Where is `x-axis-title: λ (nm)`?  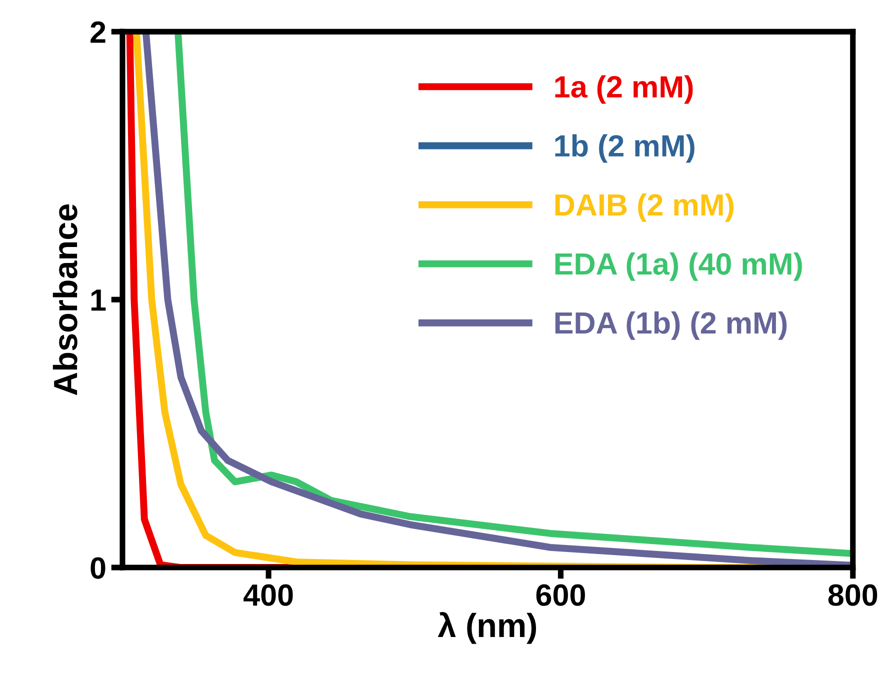 x-axis-title: λ (nm) is located at coordinates (487, 628).